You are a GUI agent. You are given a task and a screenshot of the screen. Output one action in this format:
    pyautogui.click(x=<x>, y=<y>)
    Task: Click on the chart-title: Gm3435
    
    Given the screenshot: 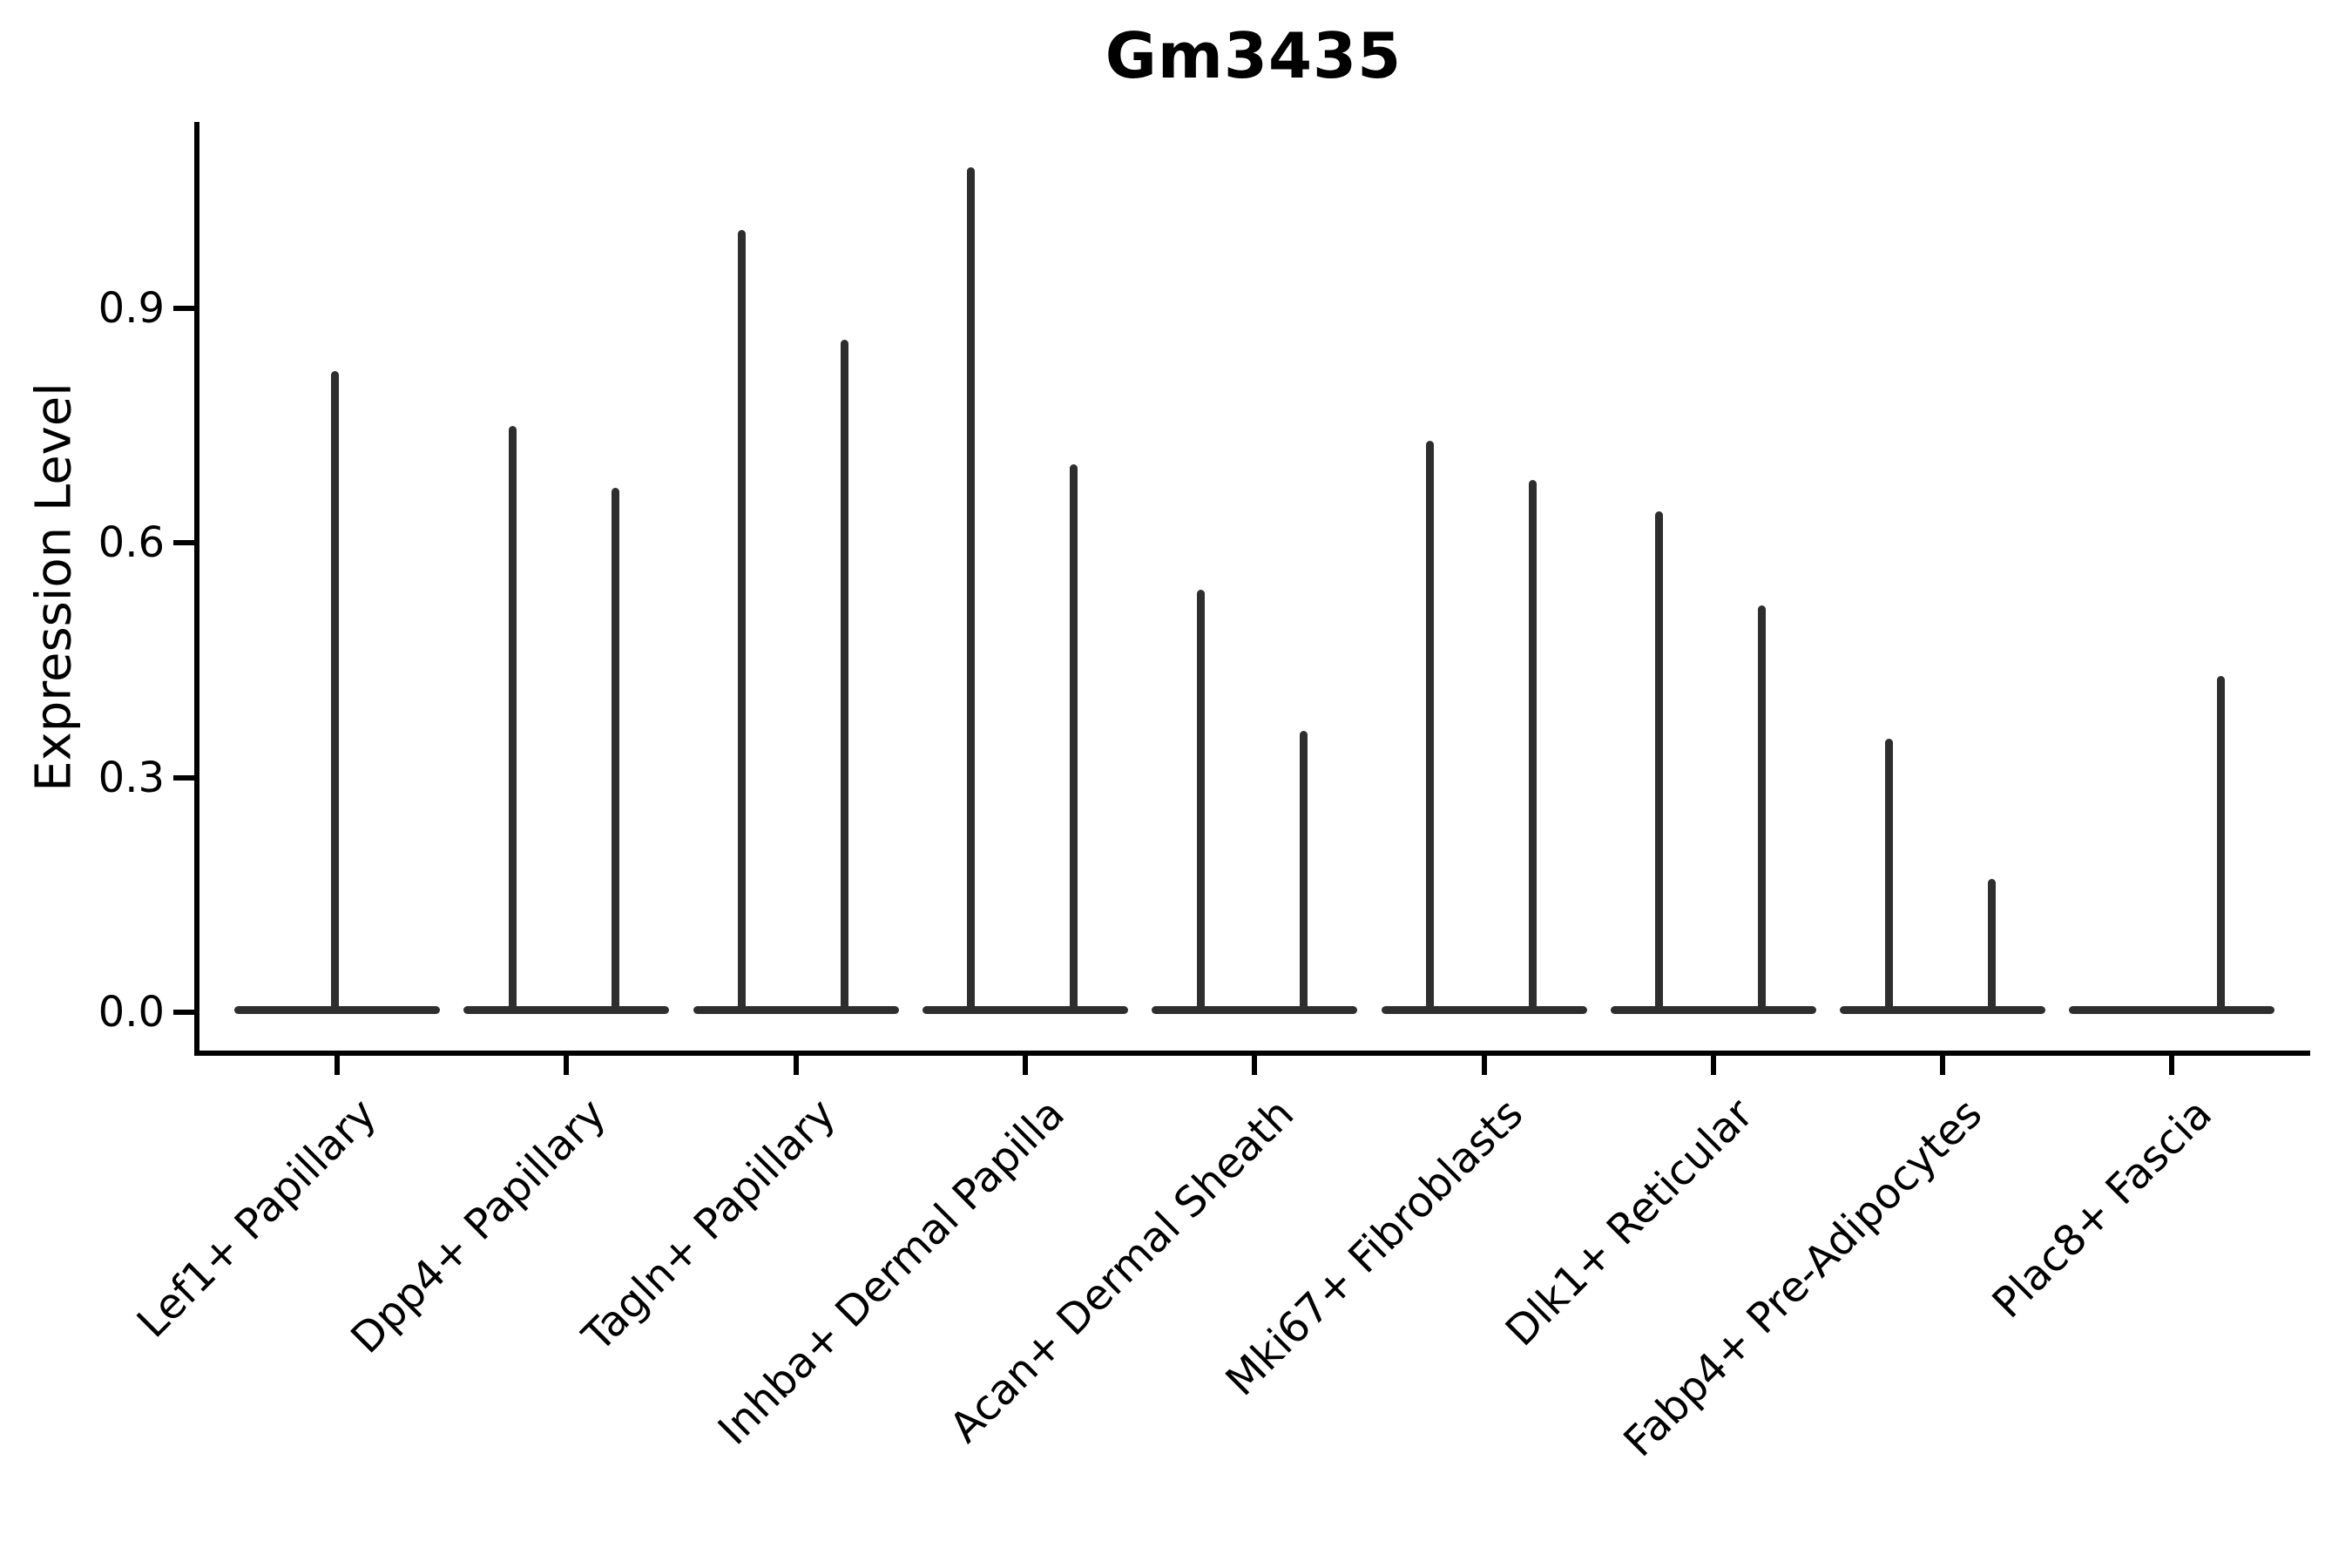 What is the action you would take?
    pyautogui.click(x=1253, y=56)
    